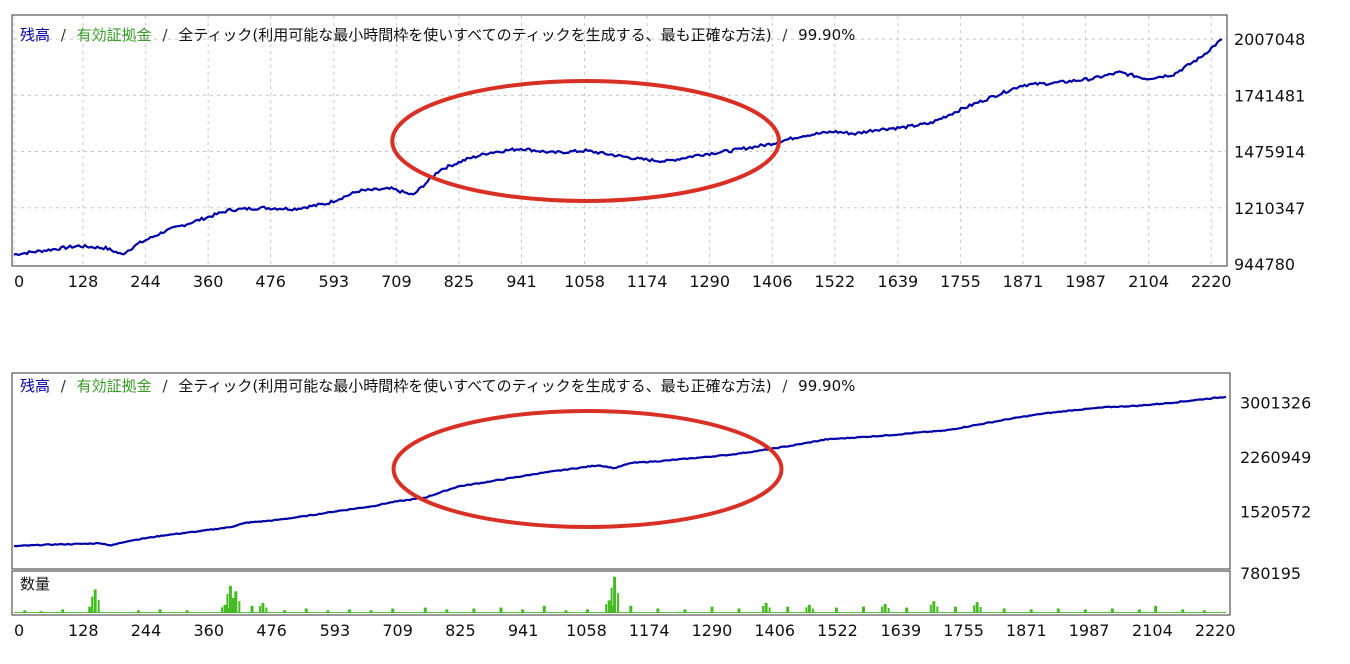 The width and height of the screenshot is (1350, 664). I want to click on top-y-tick-label: 1741481, so click(1269, 95).